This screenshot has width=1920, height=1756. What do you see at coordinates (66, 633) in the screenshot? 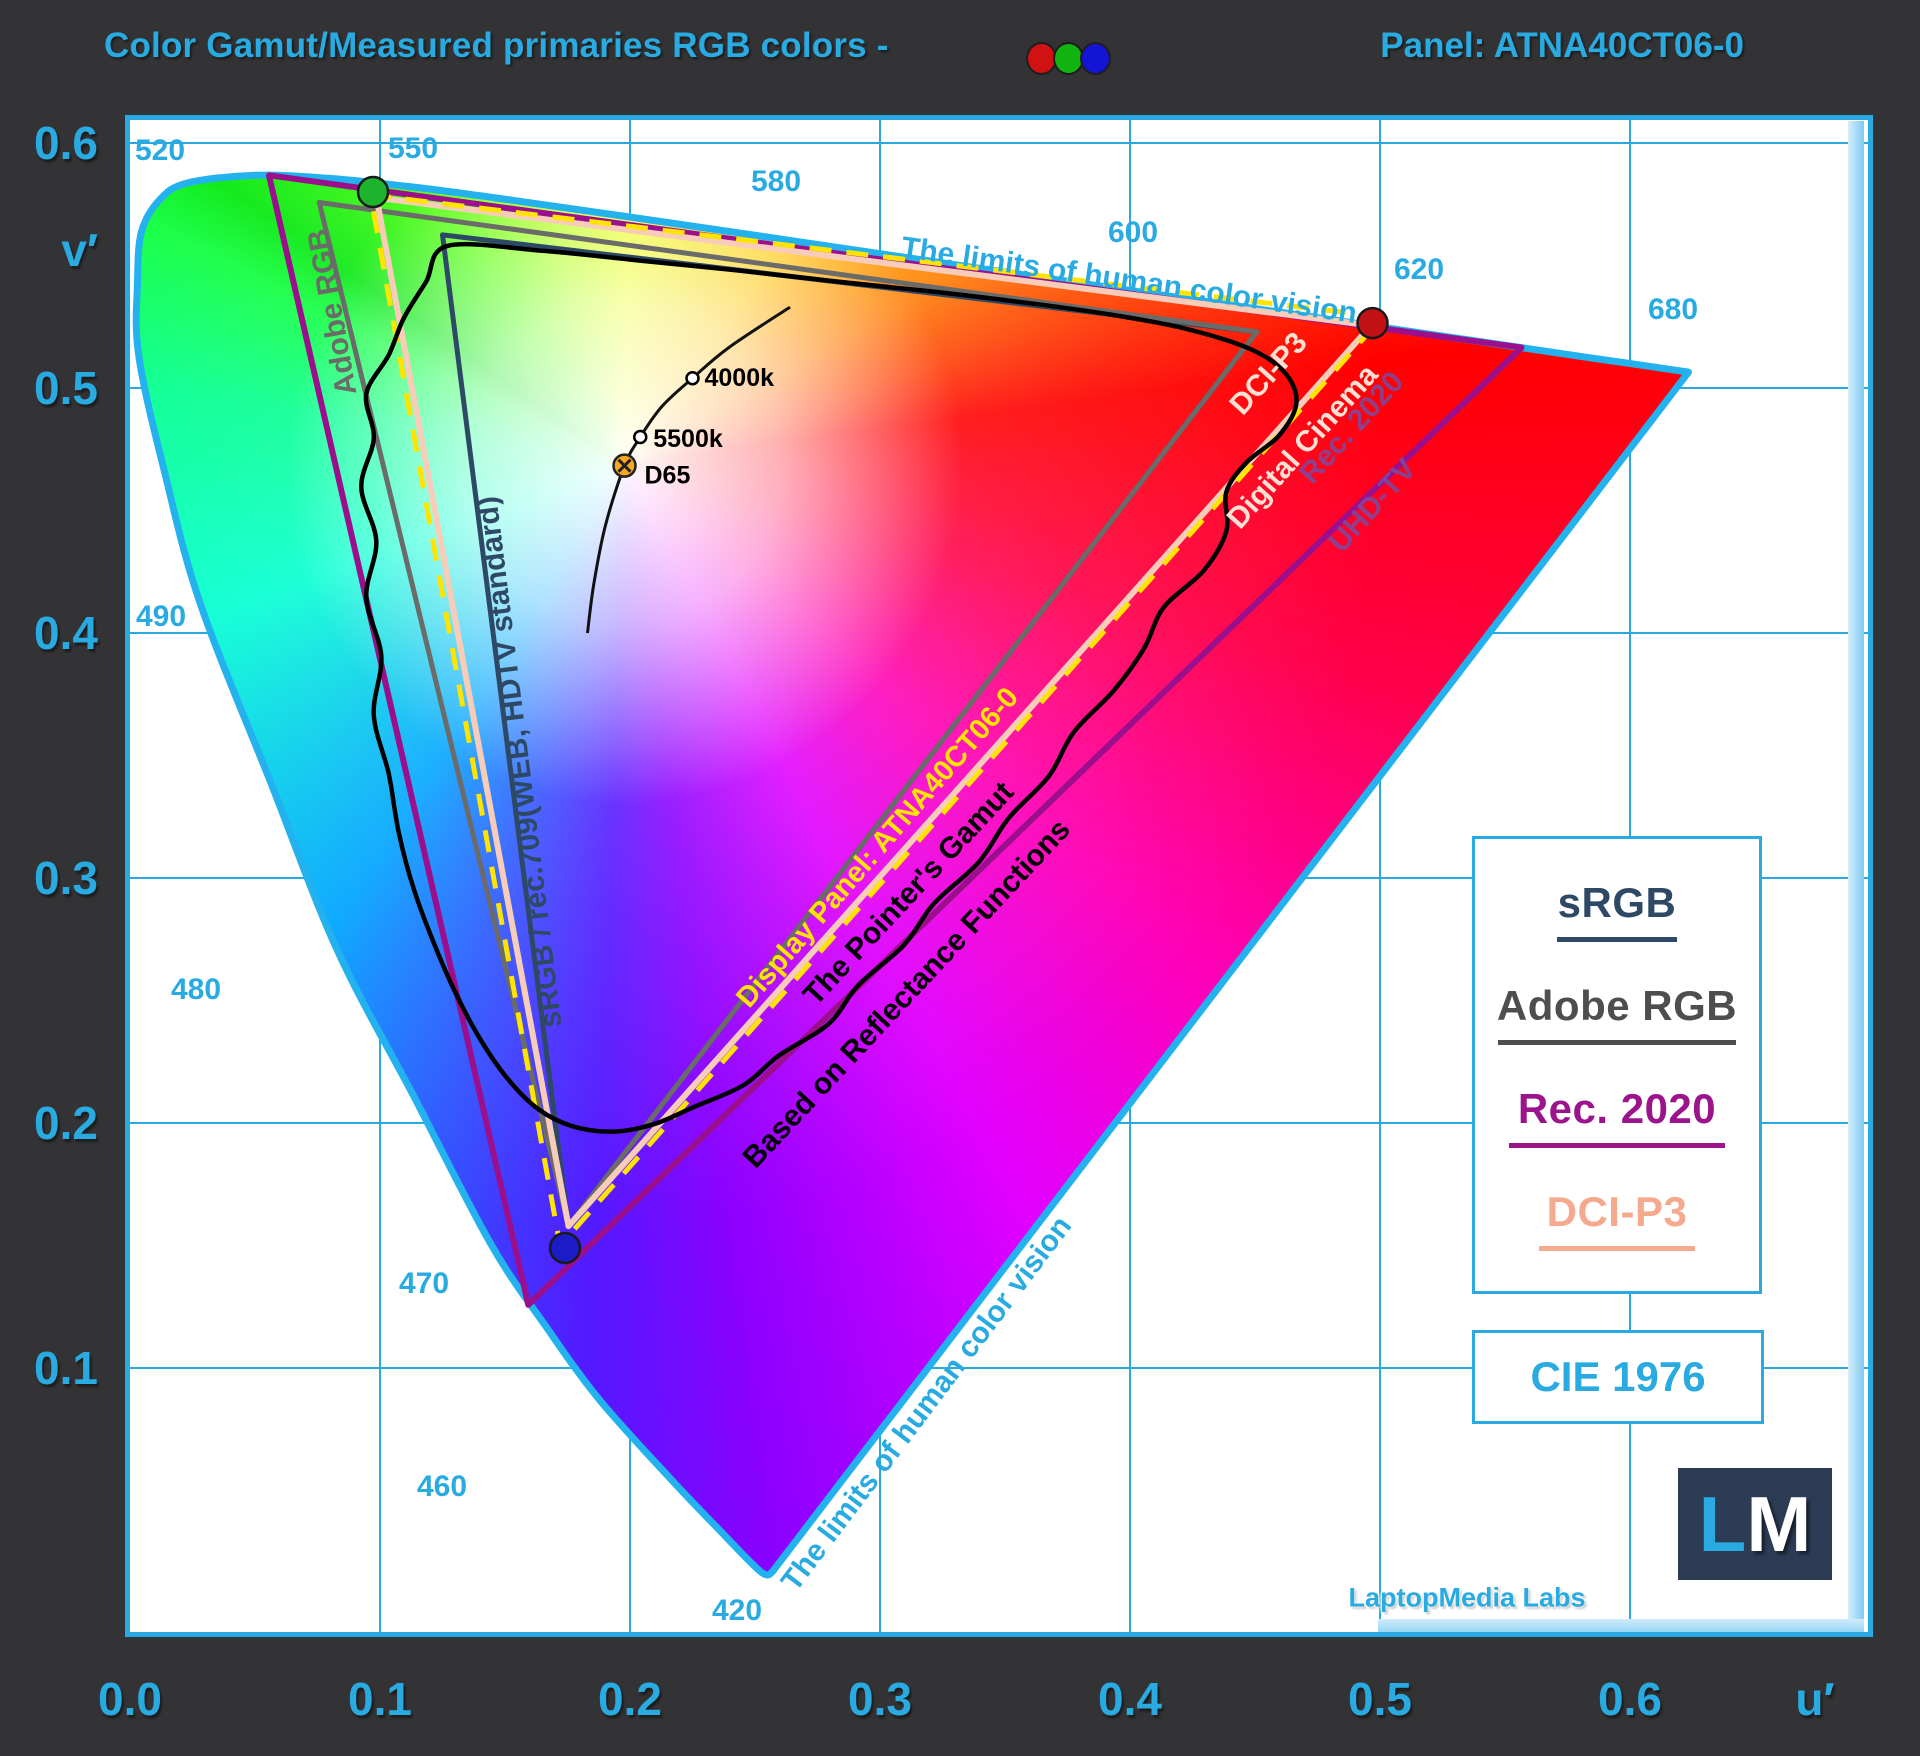
I see `y-tick-label: 0.4` at bounding box center [66, 633].